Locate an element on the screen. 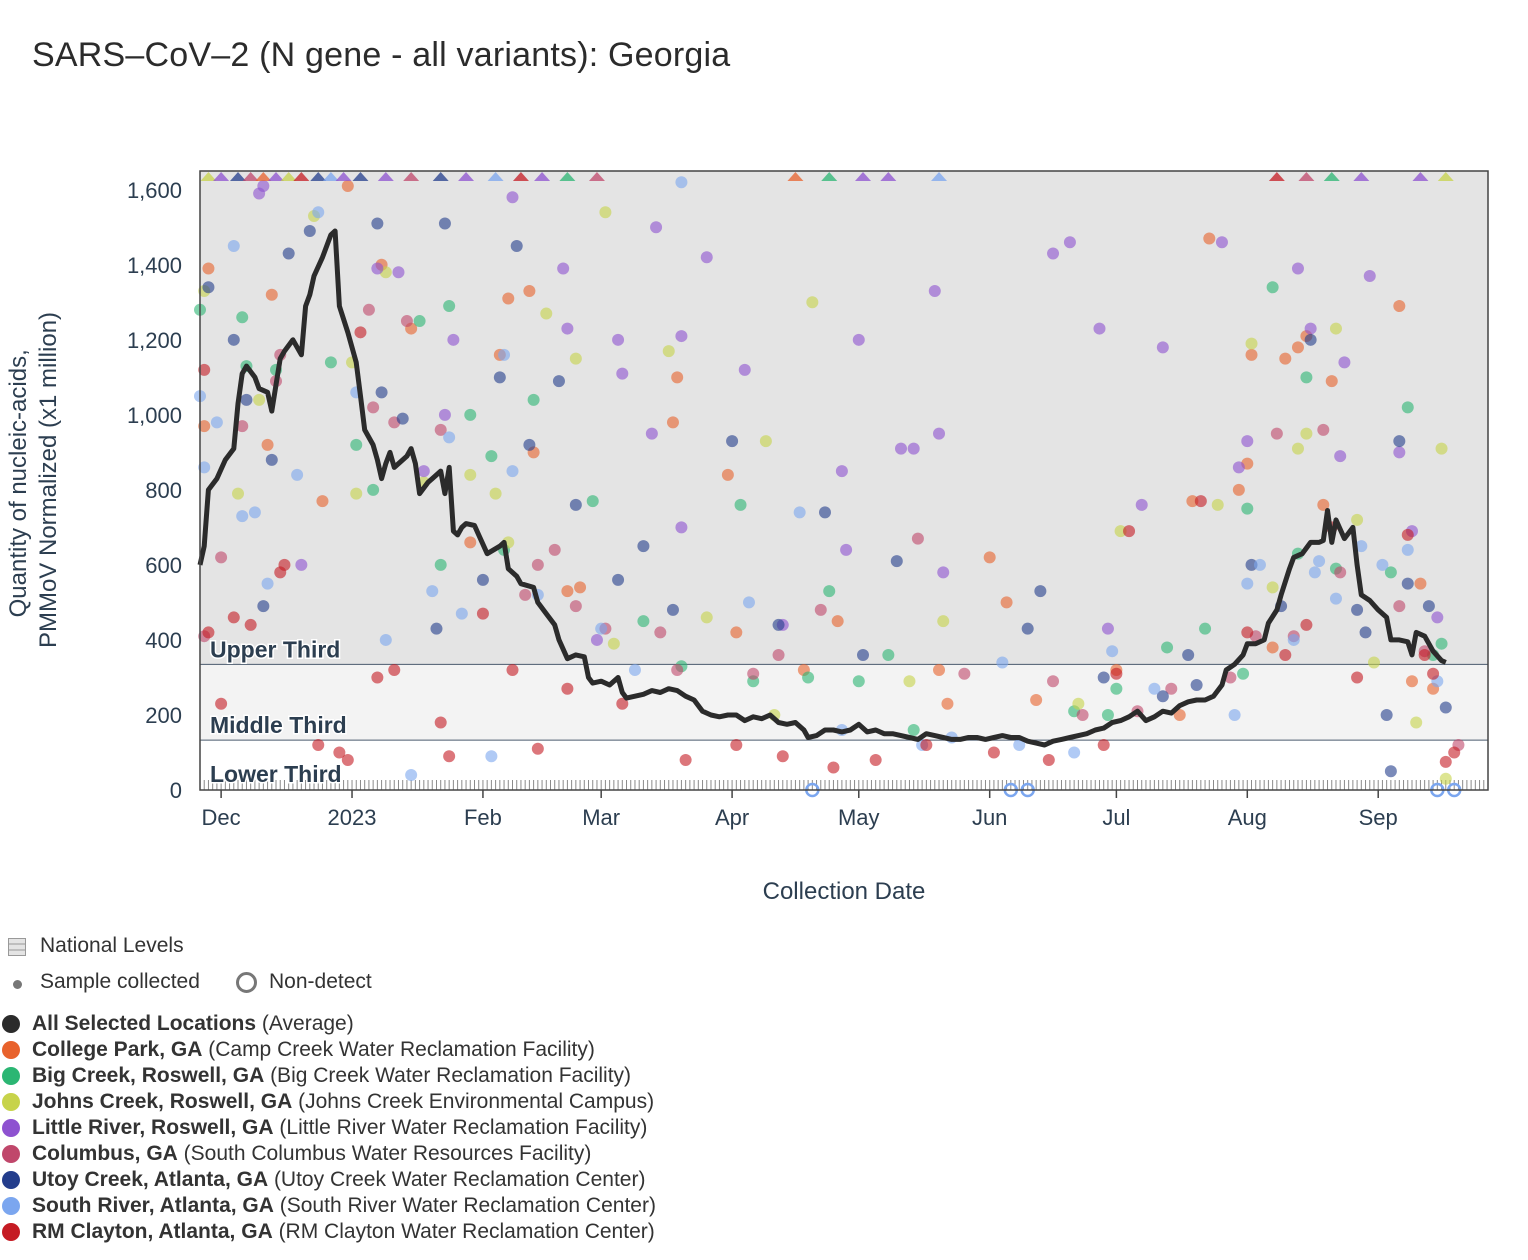  x-tick-label: Jun is located at coordinates (989, 817).